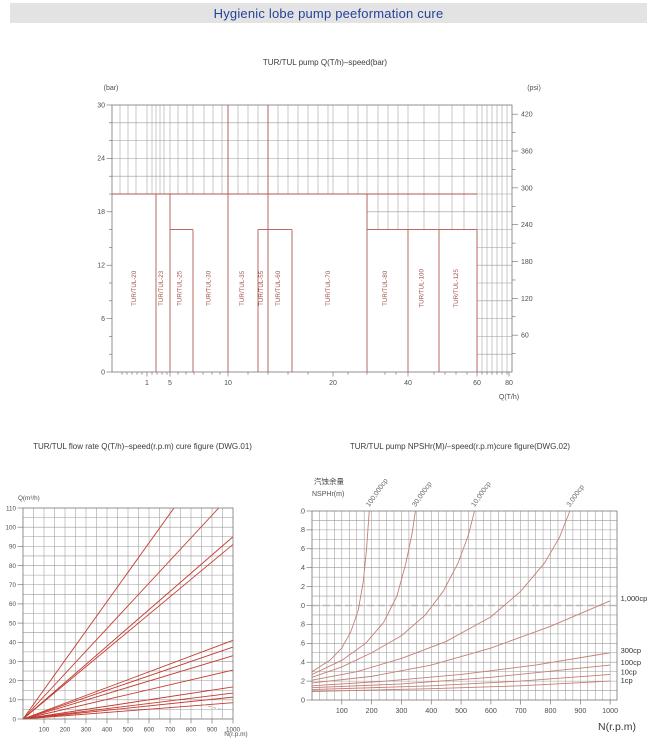 This screenshot has width=650, height=738. What do you see at coordinates (302, 605) in the screenshot?
I see `tick-label: 1.0` at bounding box center [302, 605].